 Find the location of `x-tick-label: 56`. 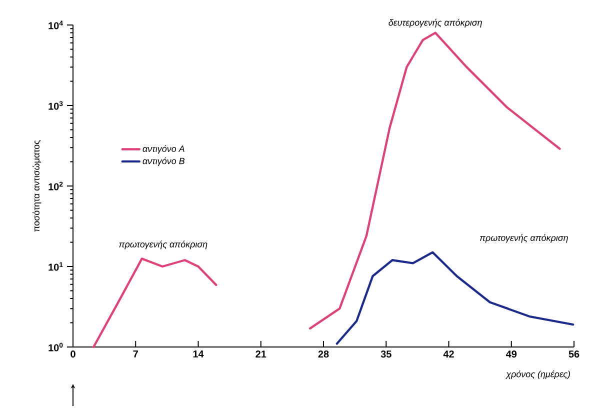

x-tick-label: 56 is located at coordinates (574, 354).